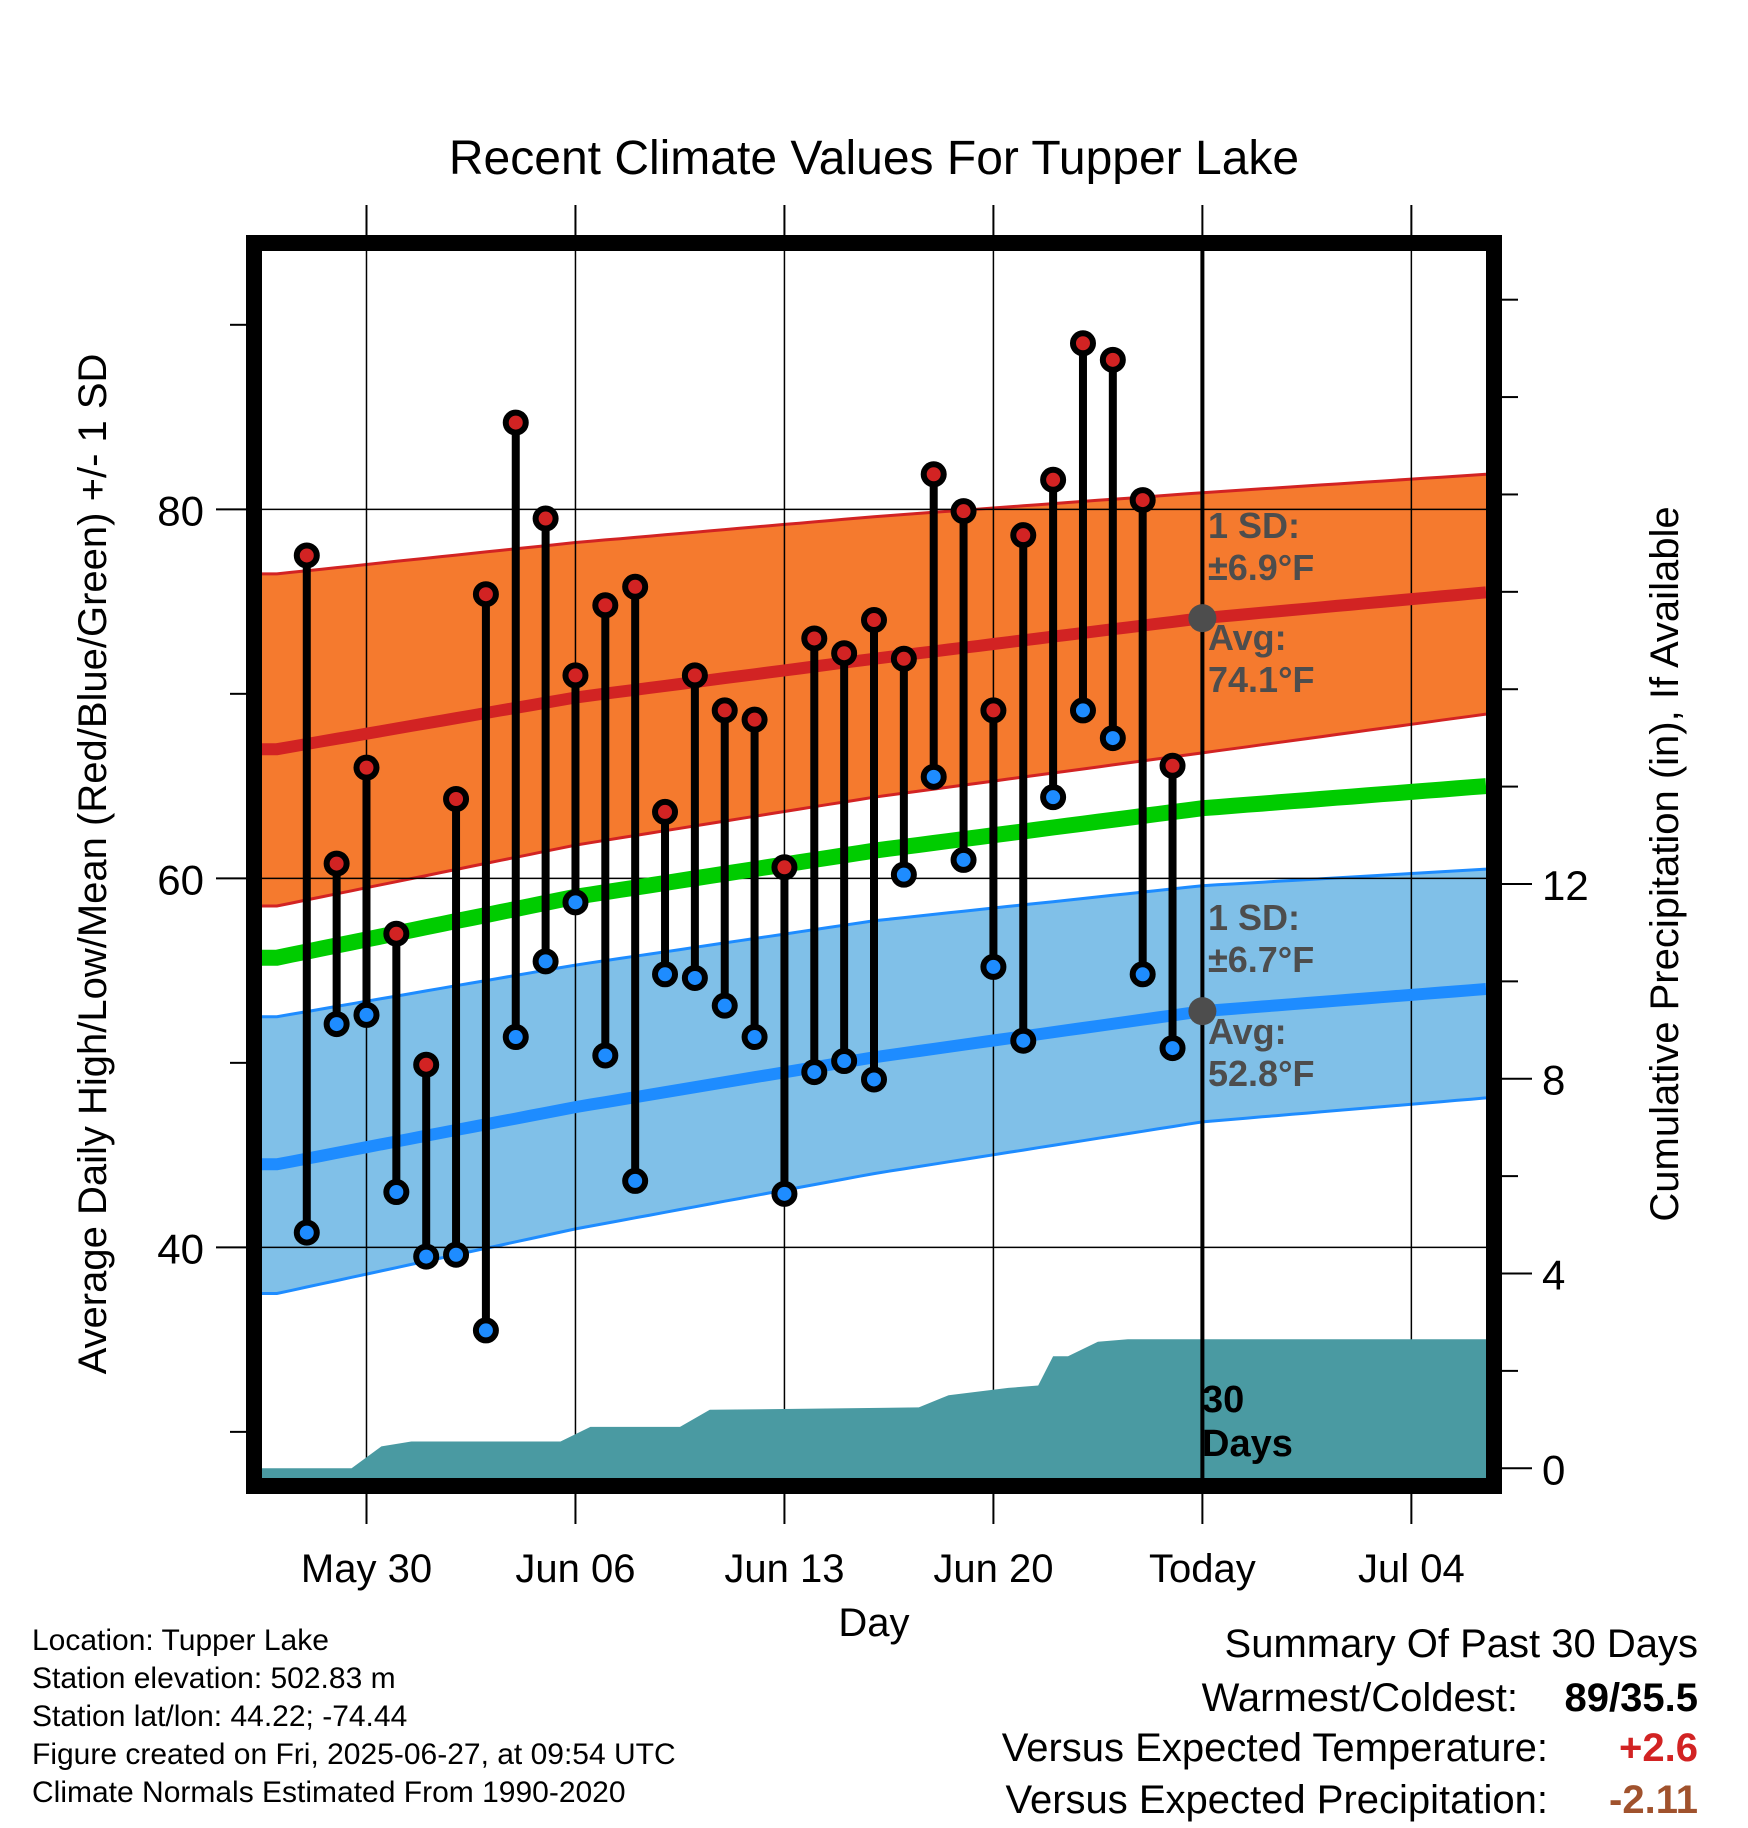 This screenshot has height=1828, width=1748. I want to click on info-location: Location: Tupper Lake, so click(180, 1640).